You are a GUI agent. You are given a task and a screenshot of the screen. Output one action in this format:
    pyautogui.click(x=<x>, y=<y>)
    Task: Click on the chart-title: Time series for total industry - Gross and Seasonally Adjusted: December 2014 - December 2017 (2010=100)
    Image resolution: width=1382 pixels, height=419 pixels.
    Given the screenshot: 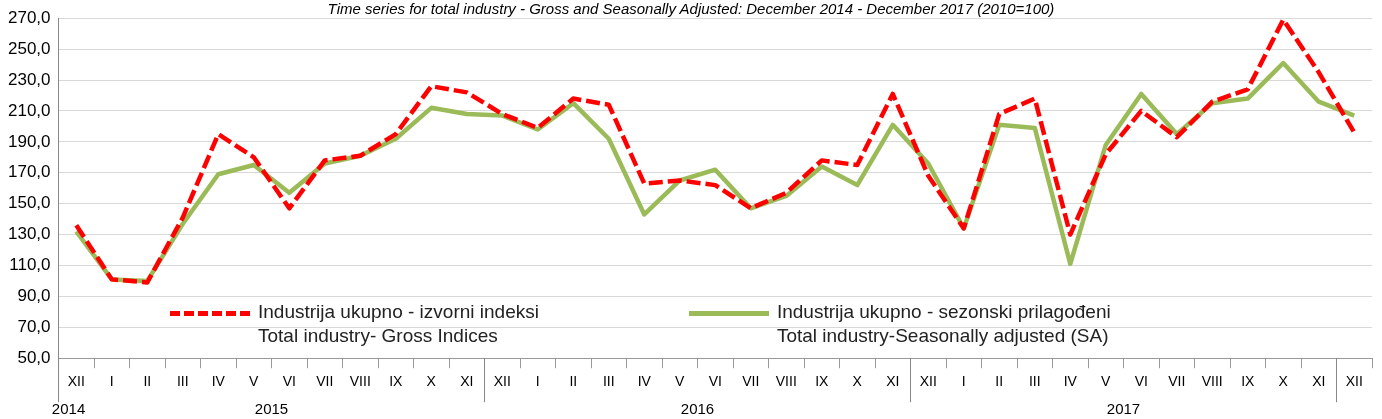 What is the action you would take?
    pyautogui.click(x=691, y=8)
    